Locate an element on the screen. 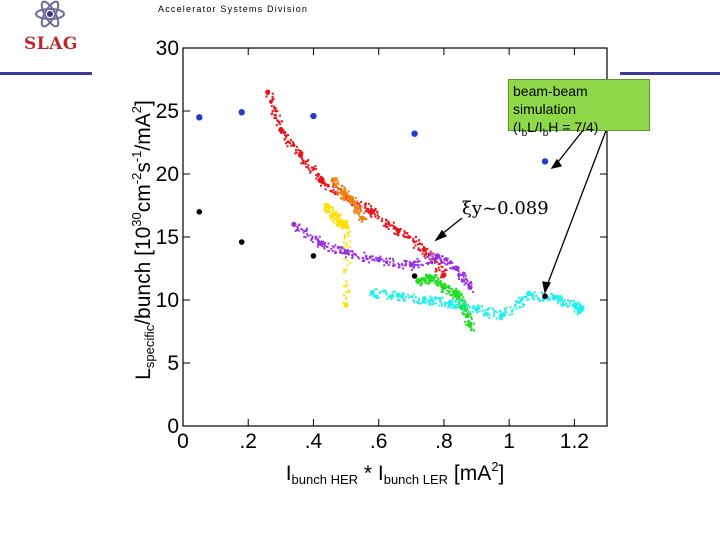 This screenshot has width=720, height=540. y-tick-label: 25 is located at coordinates (167, 111).